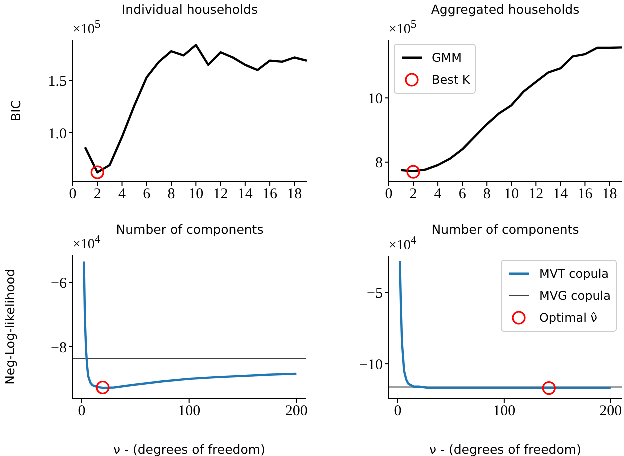  Describe the element at coordinates (57, 82) in the screenshot. I see `y-tick-label: 1.5` at that location.